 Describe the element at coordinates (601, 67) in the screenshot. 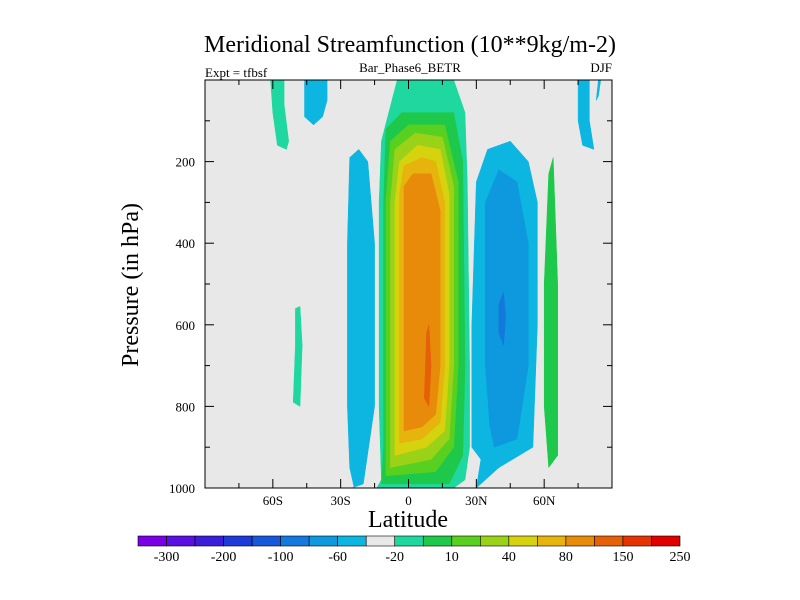

I see `subtitle-right: DJF` at that location.